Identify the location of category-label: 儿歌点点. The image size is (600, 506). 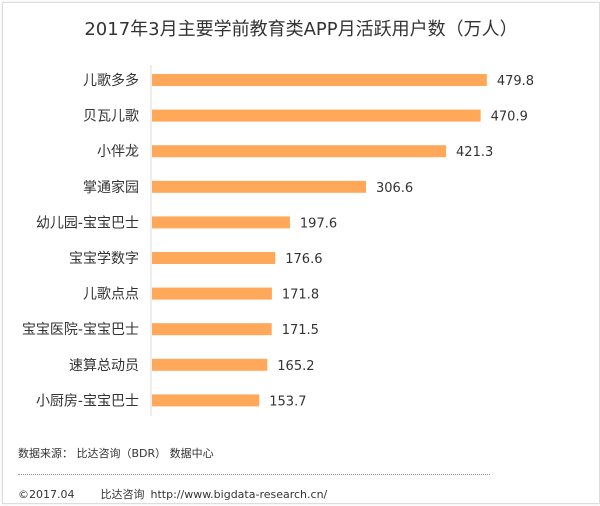
(111, 295).